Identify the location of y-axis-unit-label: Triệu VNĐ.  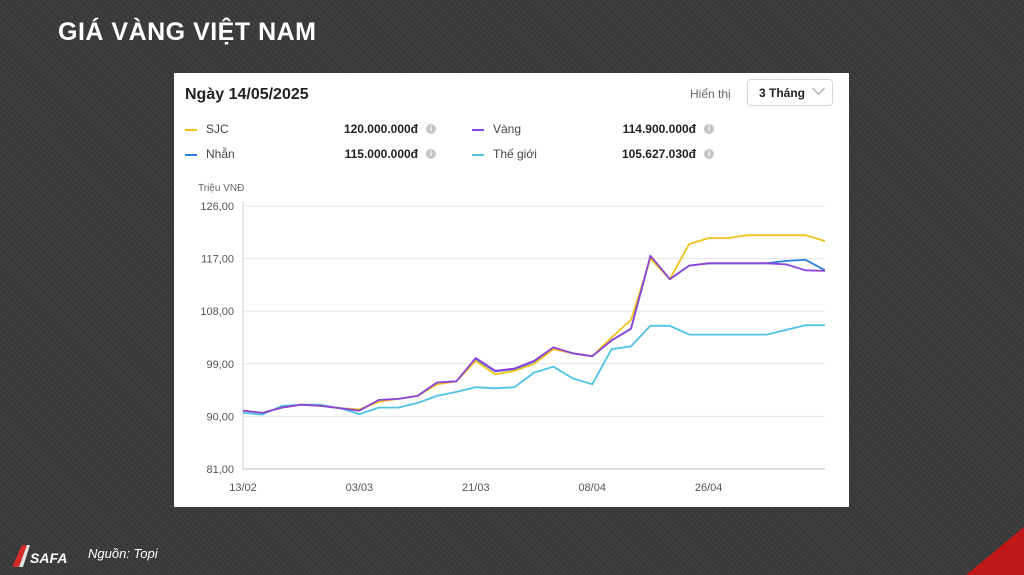
(221, 188).